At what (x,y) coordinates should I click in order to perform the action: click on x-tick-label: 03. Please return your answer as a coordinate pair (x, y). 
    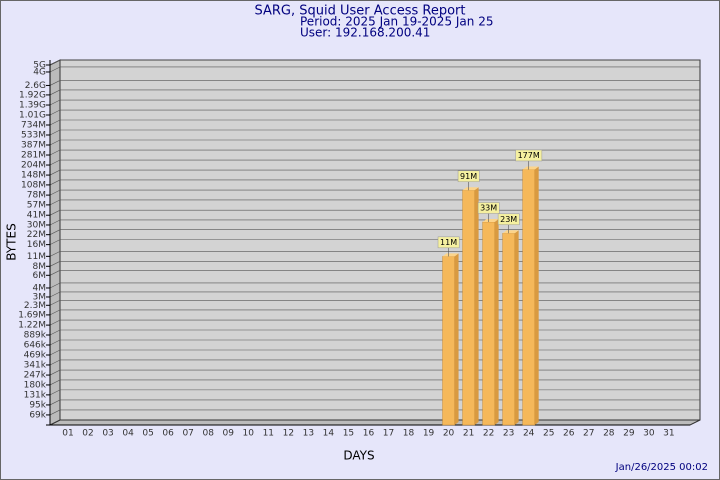
    Looking at the image, I should click on (107, 434).